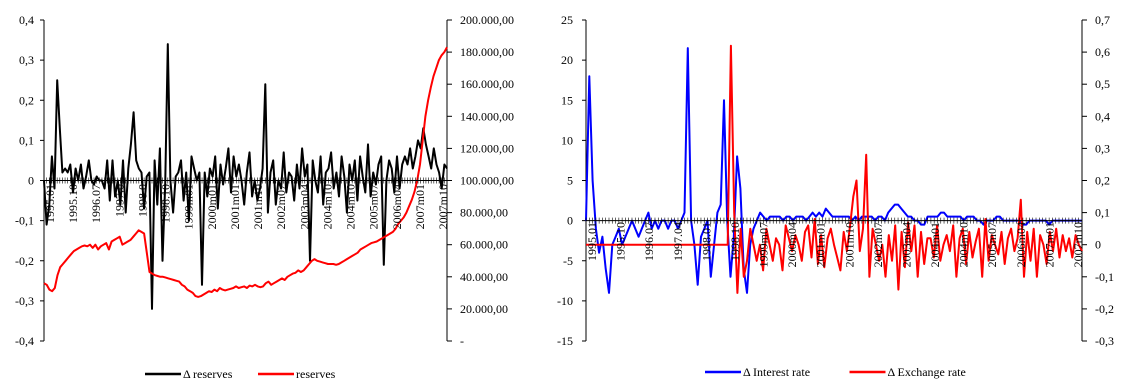 The width and height of the screenshot is (1121, 385). Describe the element at coordinates (142, 200) in the screenshot. I see `x-axis-tick-label: 1998.0` at that location.